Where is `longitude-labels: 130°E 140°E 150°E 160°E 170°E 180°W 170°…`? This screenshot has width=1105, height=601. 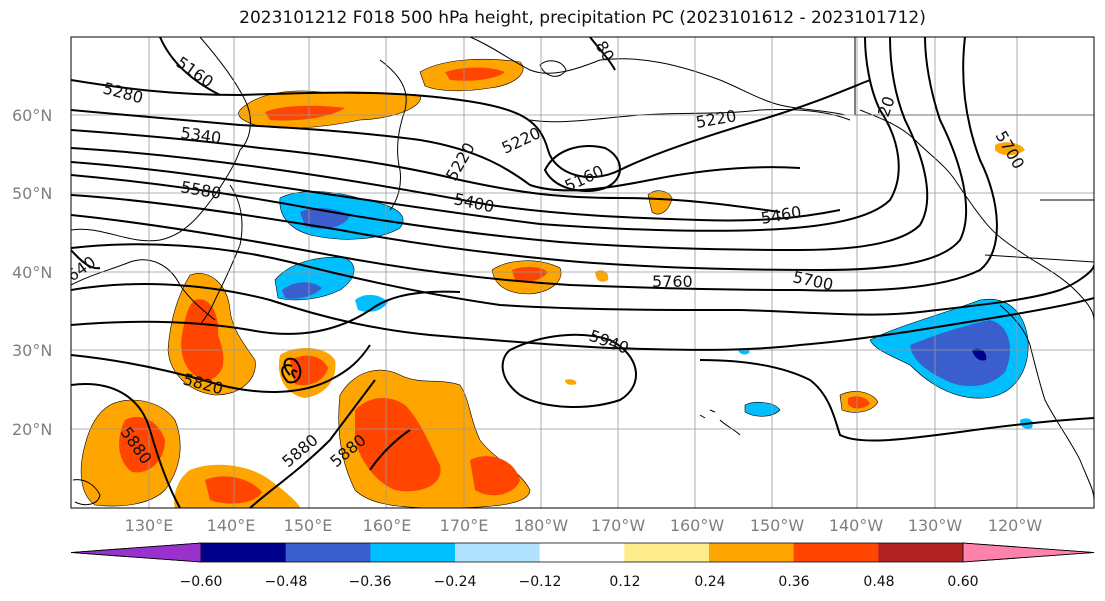
longitude-labels: 130°E 140°E 150°E 160°E 170°E 180°W 170°… is located at coordinates (584, 525).